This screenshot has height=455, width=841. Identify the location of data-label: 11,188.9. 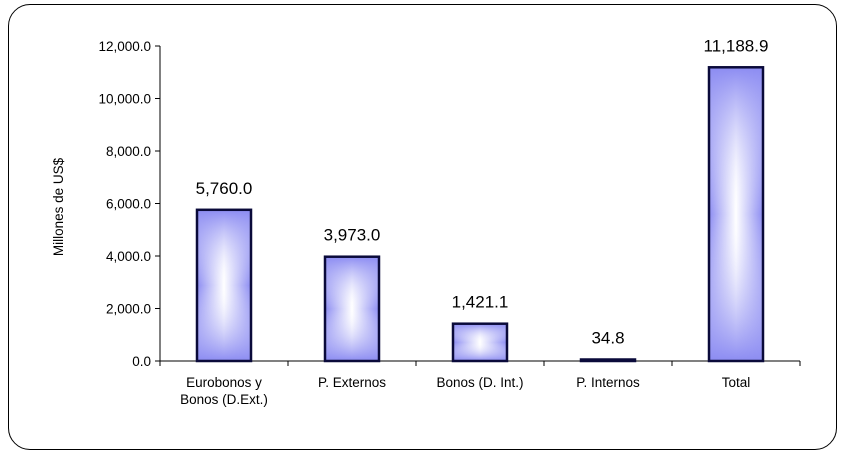
(736, 45).